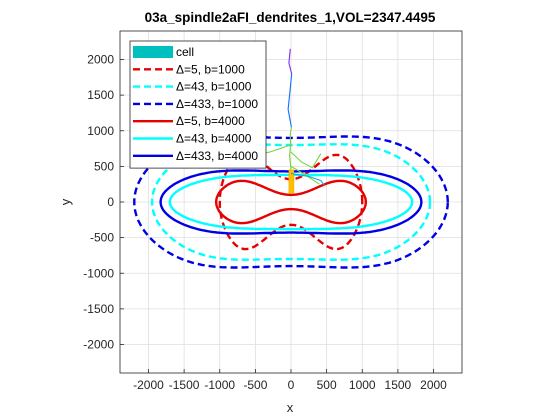 Image resolution: width=560 pixels, height=420 pixels. I want to click on x-tick-label: 2000, so click(433, 385).